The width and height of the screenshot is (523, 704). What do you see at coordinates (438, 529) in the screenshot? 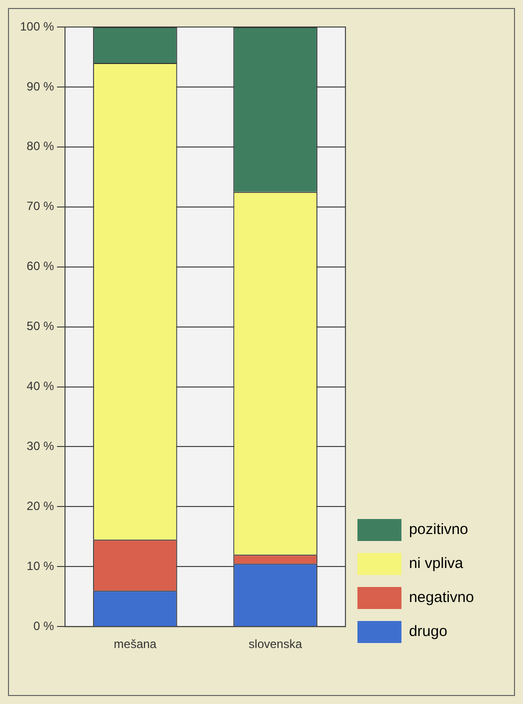
I see `legend-label: pozitivno` at bounding box center [438, 529].